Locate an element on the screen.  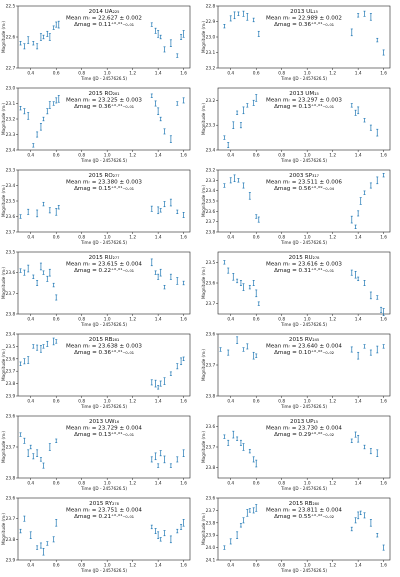
y-tick-label: 23.3 is located at coordinates (211, 181).